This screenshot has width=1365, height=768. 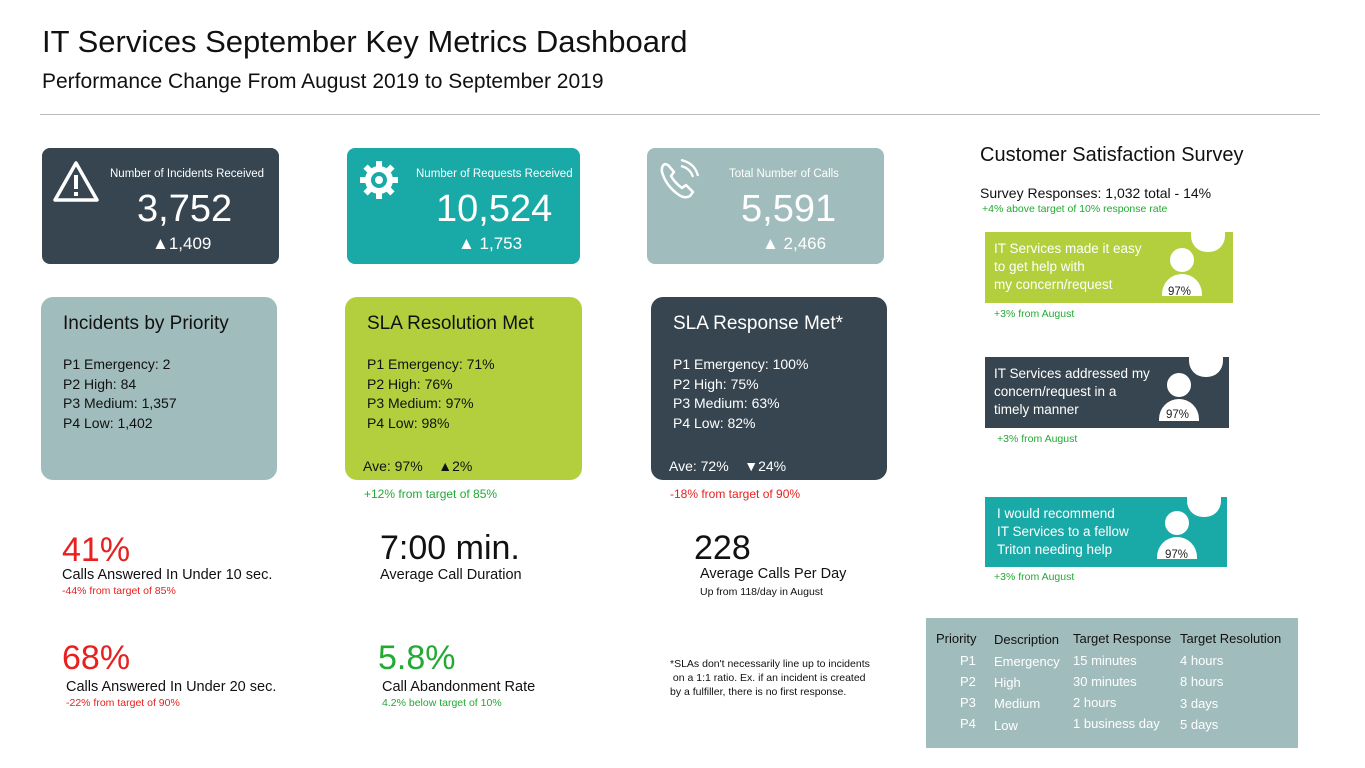 What do you see at coordinates (494, 209) in the screenshot?
I see `requests-value: 10,524` at bounding box center [494, 209].